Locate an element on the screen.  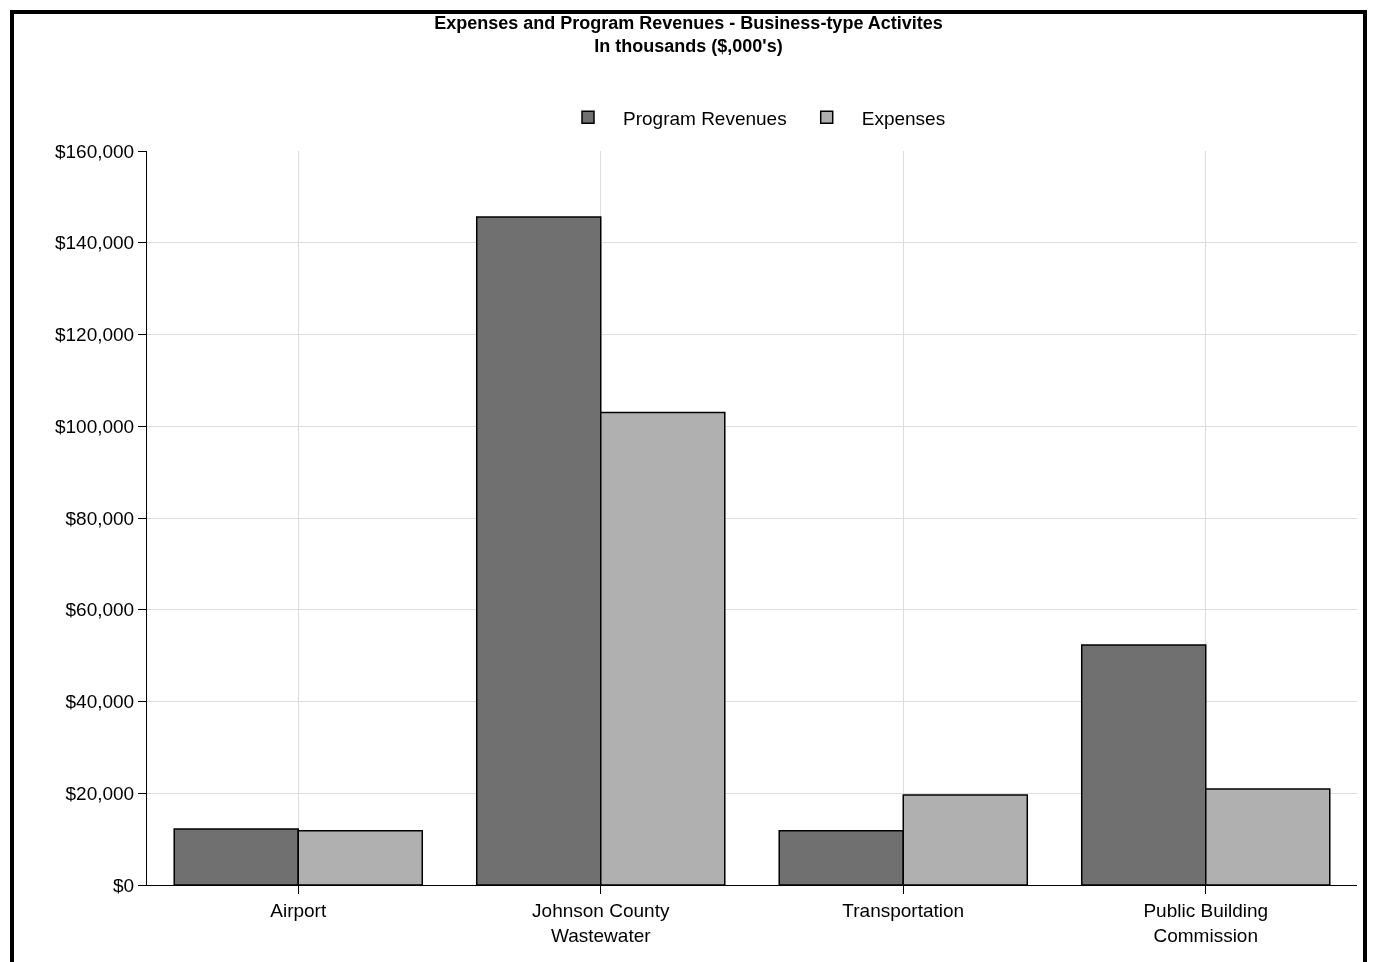
y-tick-label: $20,000 is located at coordinates (100, 793).